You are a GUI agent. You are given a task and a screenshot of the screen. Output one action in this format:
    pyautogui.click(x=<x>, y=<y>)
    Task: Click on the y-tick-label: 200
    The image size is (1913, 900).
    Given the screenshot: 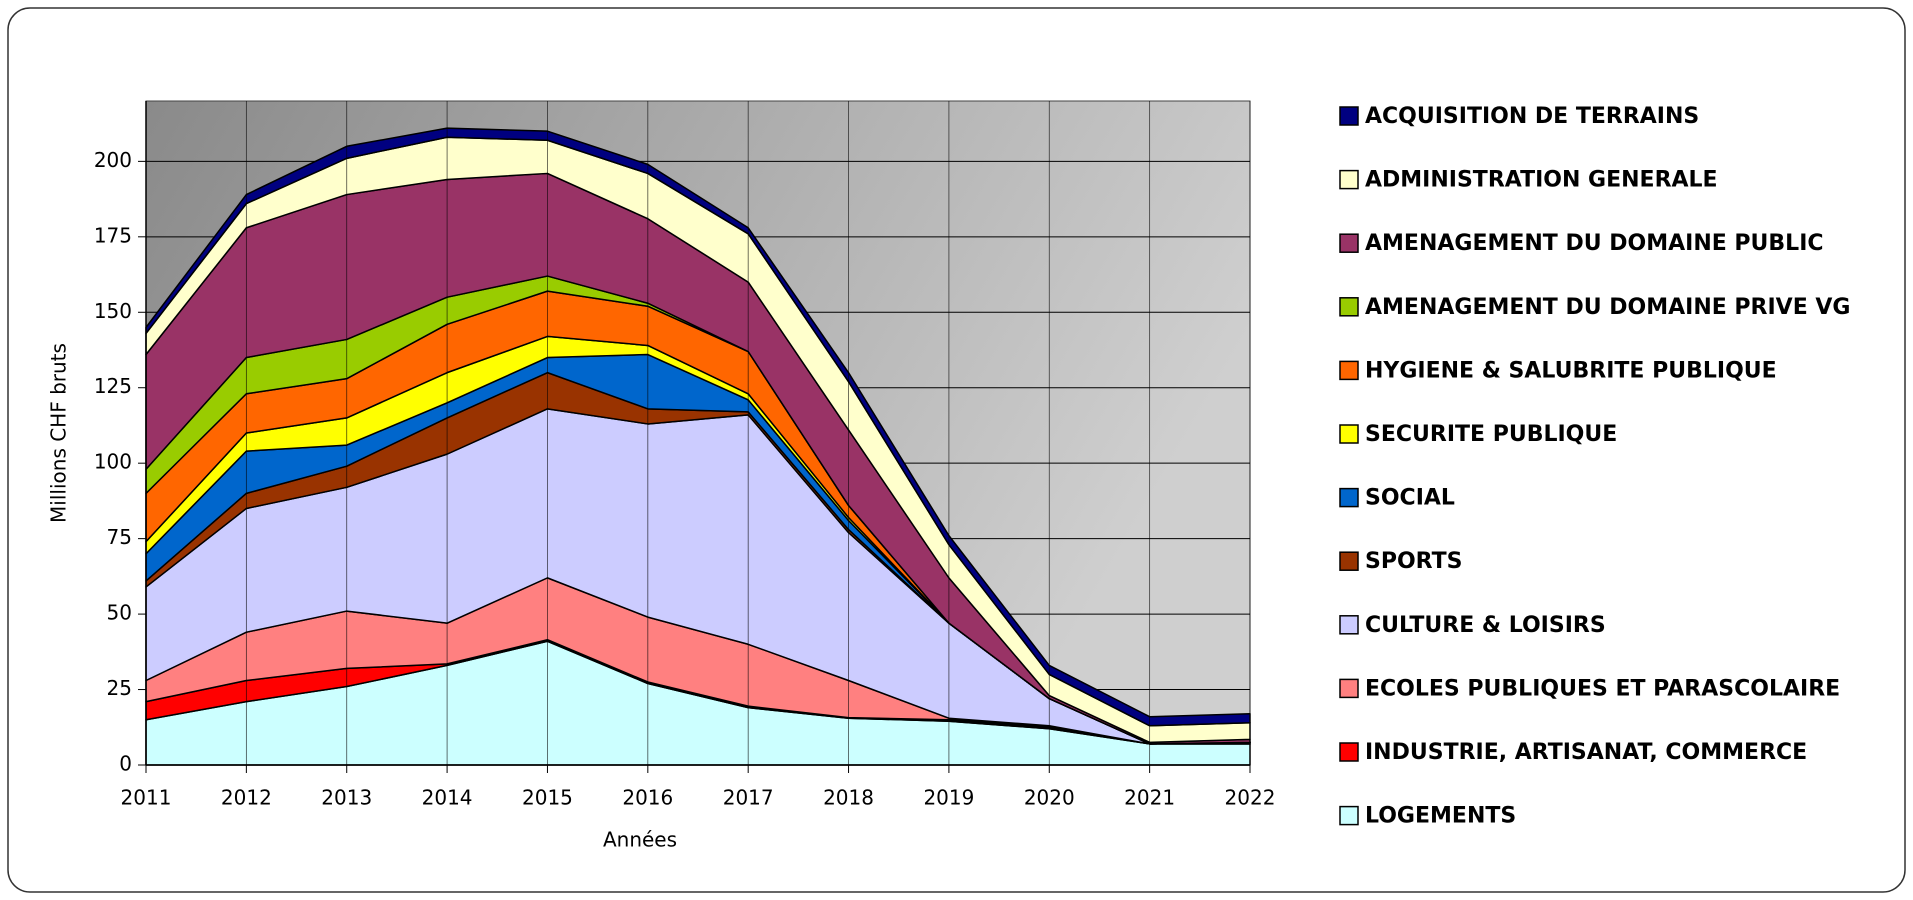 What is the action you would take?
    pyautogui.click(x=113, y=160)
    